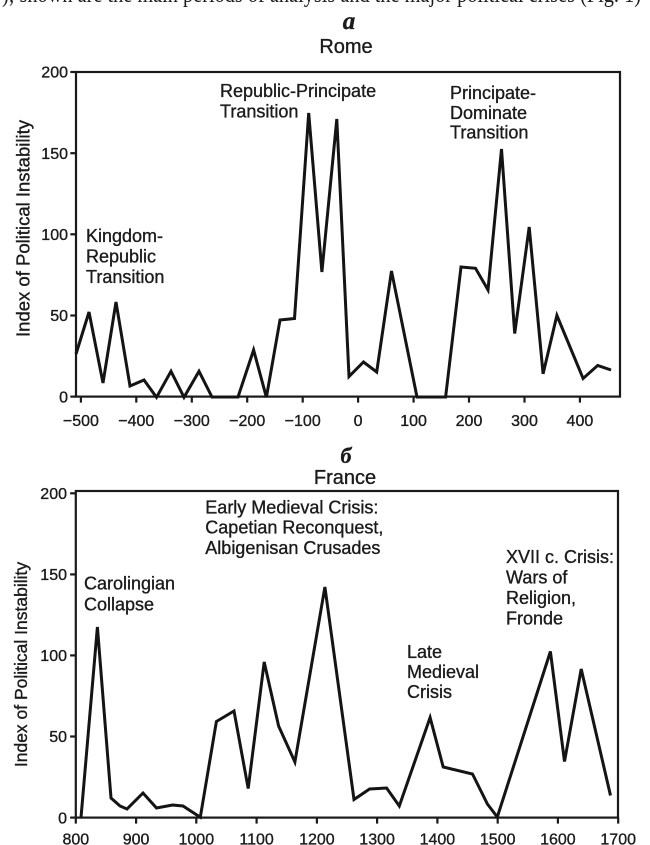  I want to click on svg-text: 1100, so click(256, 838).